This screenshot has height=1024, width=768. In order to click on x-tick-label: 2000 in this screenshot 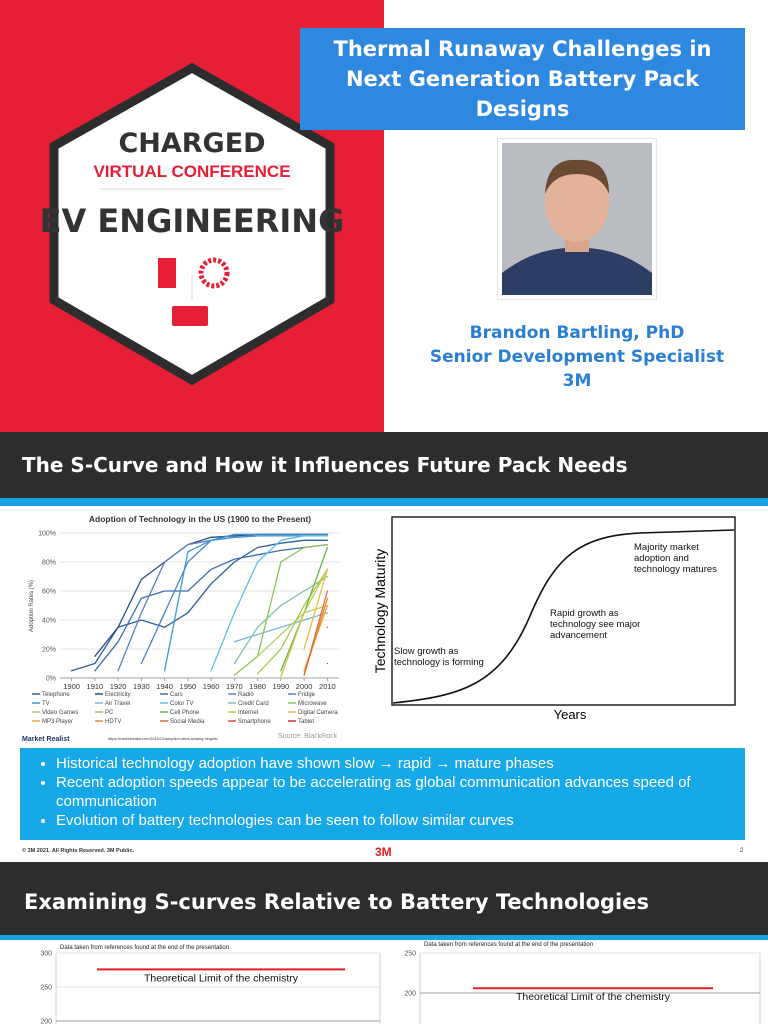, I will do `click(304, 686)`.